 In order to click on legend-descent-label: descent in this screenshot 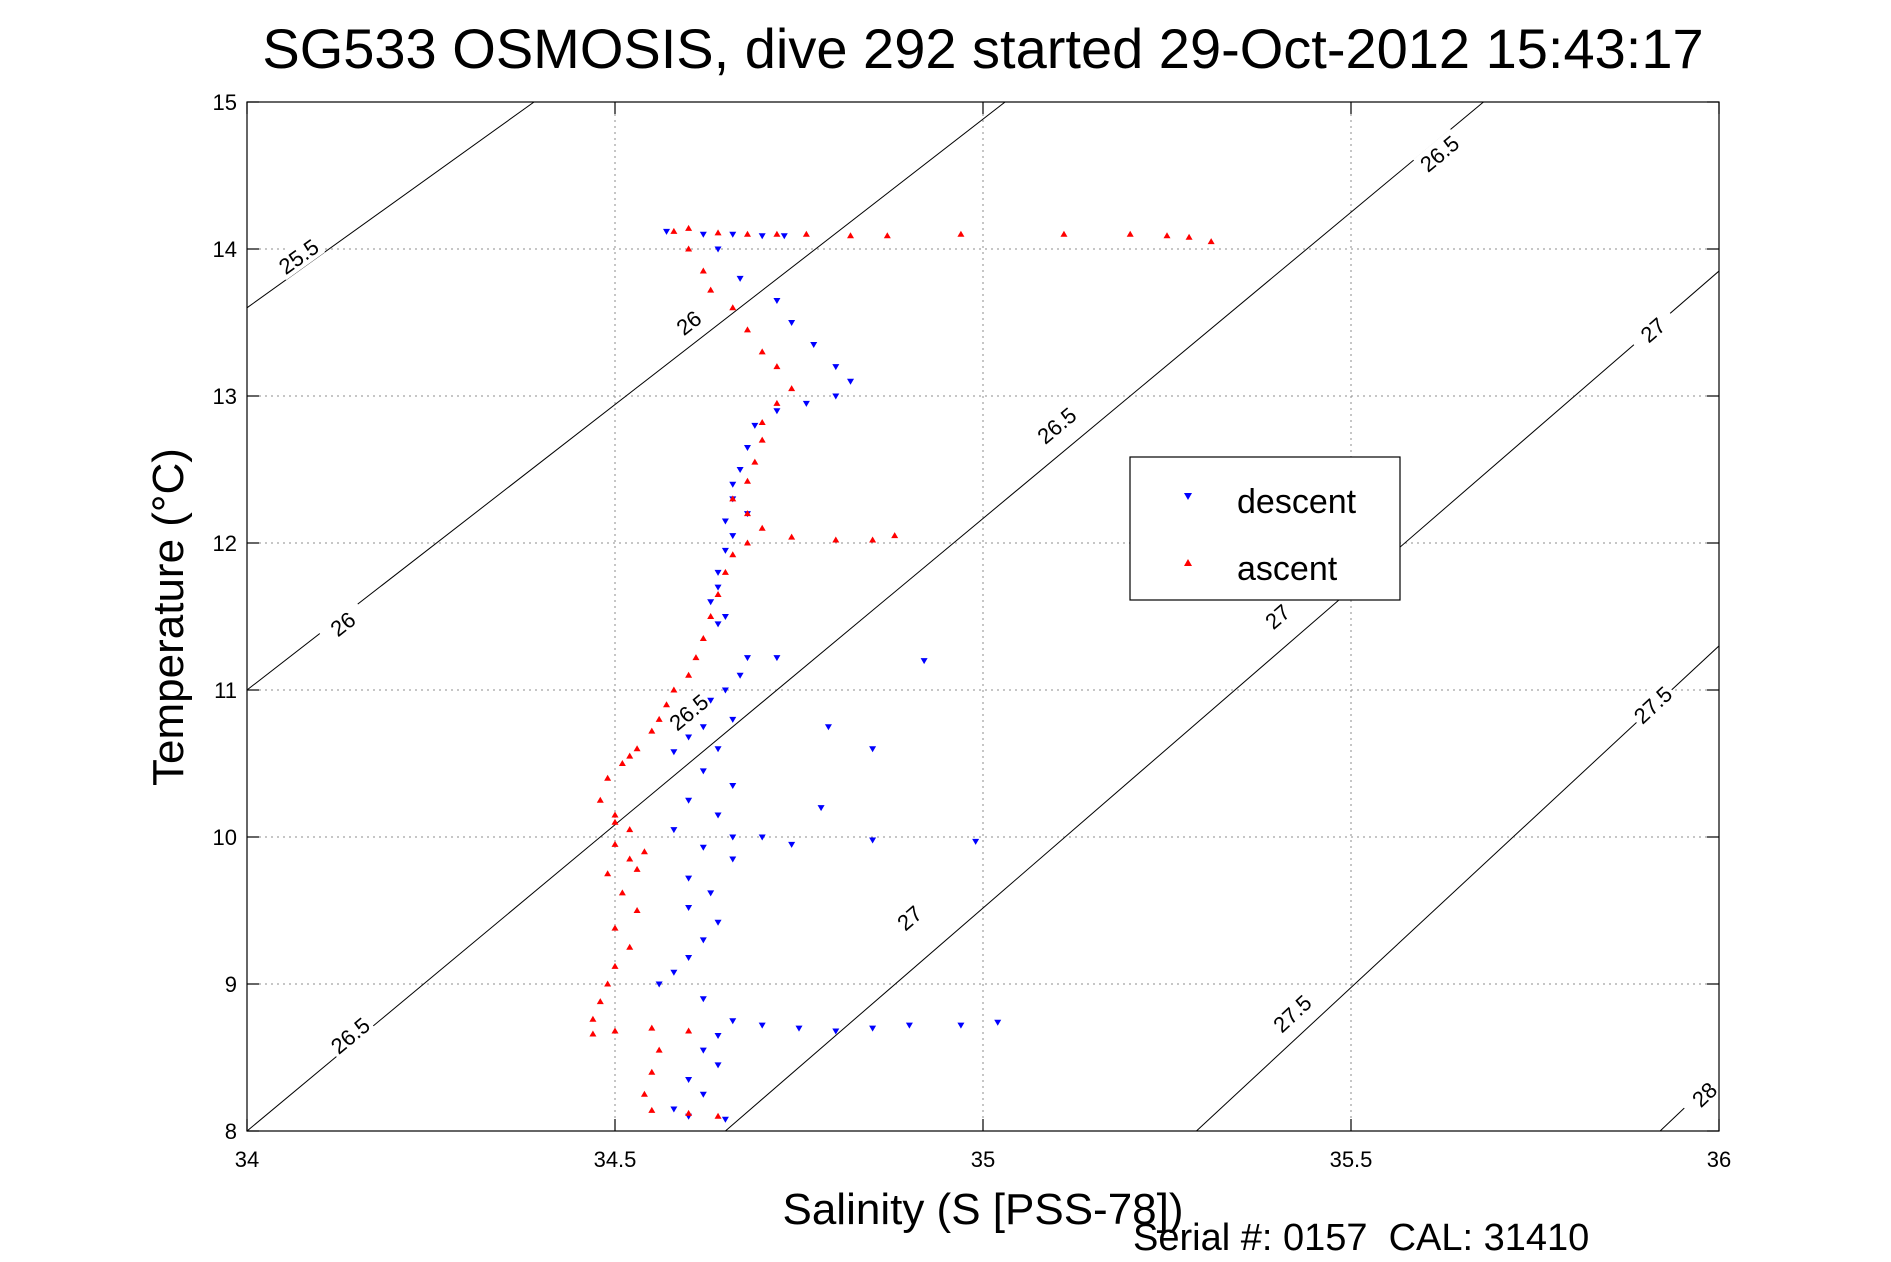, I will do `click(1297, 502)`.